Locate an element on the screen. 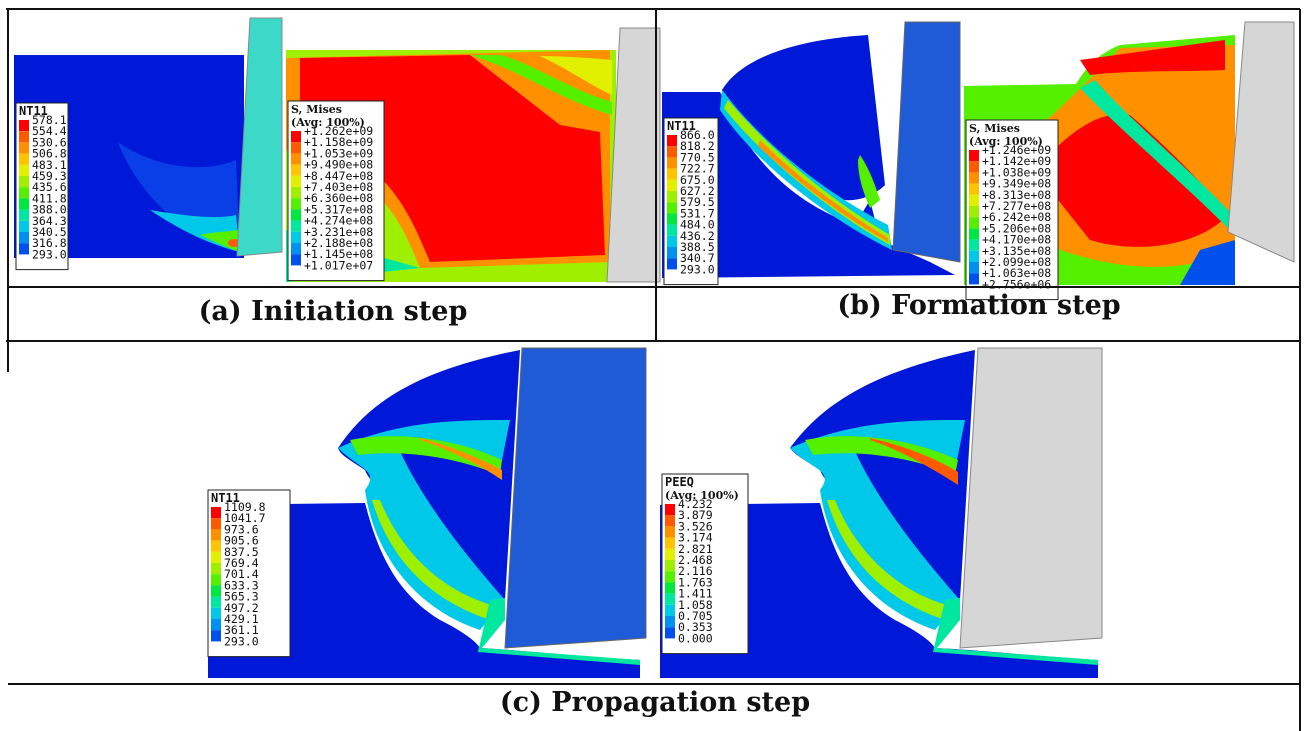 This screenshot has width=1304, height=731. panel-a-temperature-plot is located at coordinates (148, 137).